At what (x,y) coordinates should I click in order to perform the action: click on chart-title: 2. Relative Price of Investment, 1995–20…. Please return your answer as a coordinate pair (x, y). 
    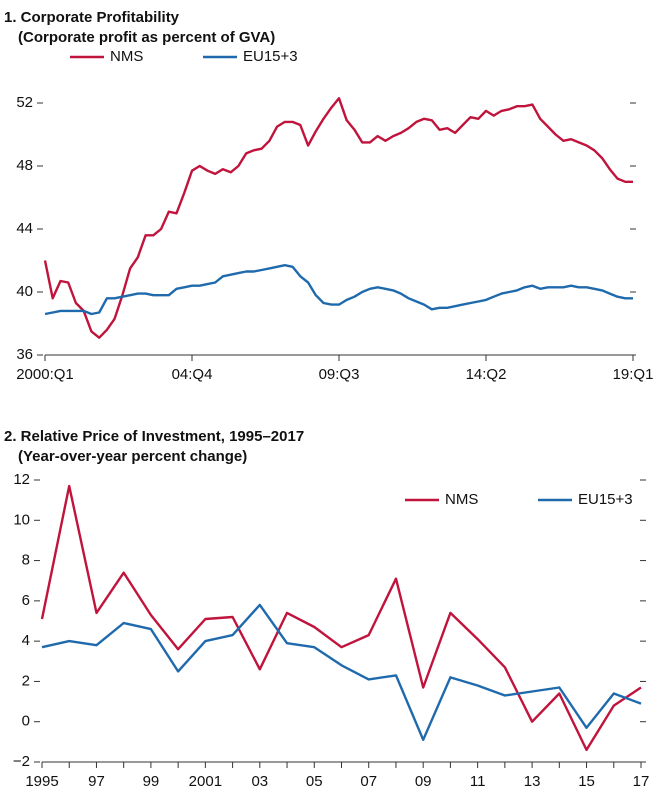
    Looking at the image, I should click on (154, 436).